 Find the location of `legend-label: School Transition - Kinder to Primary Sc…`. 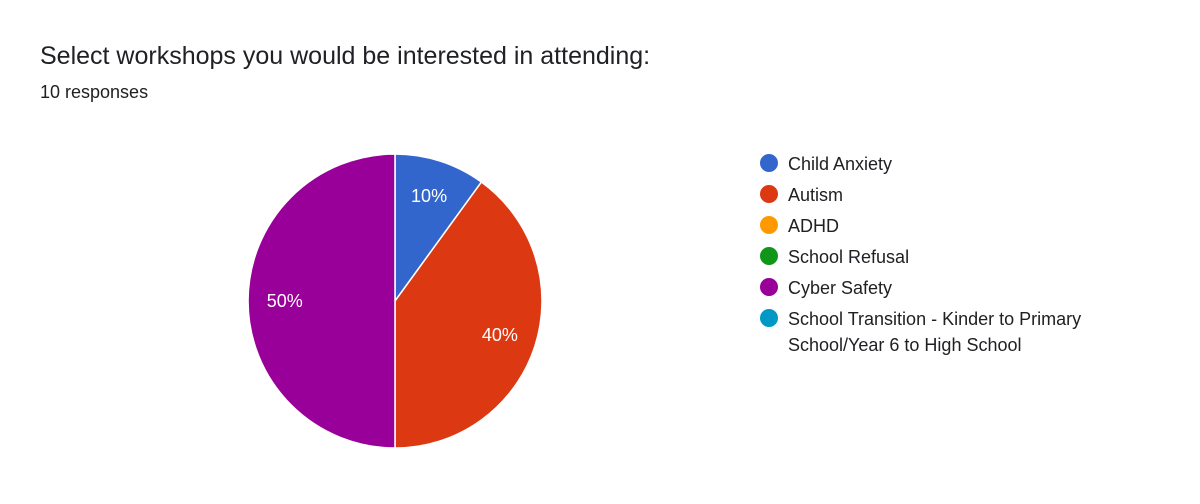

legend-label: School Transition - Kinder to Primary Sc… is located at coordinates (935, 332).